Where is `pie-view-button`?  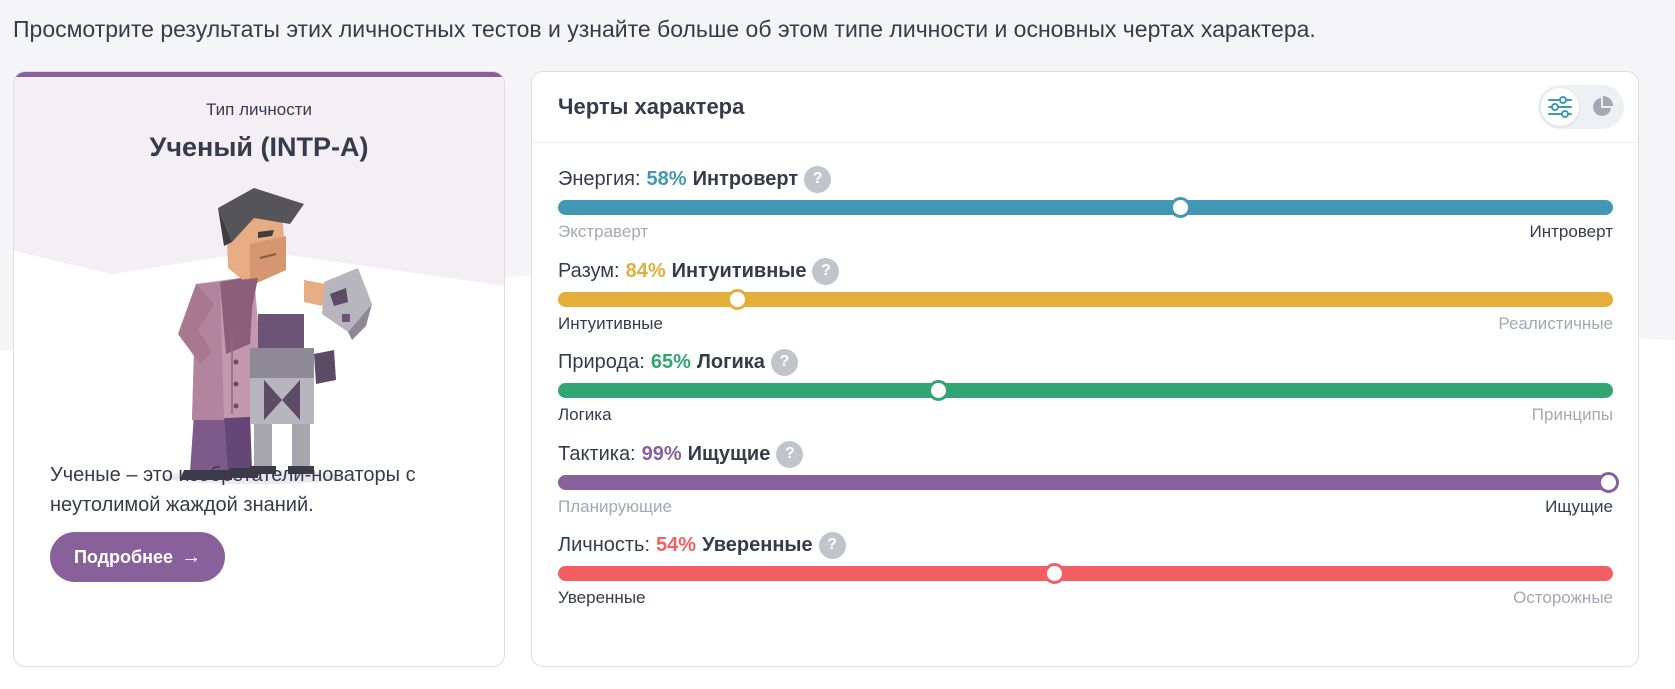
pie-view-button is located at coordinates (1602, 107).